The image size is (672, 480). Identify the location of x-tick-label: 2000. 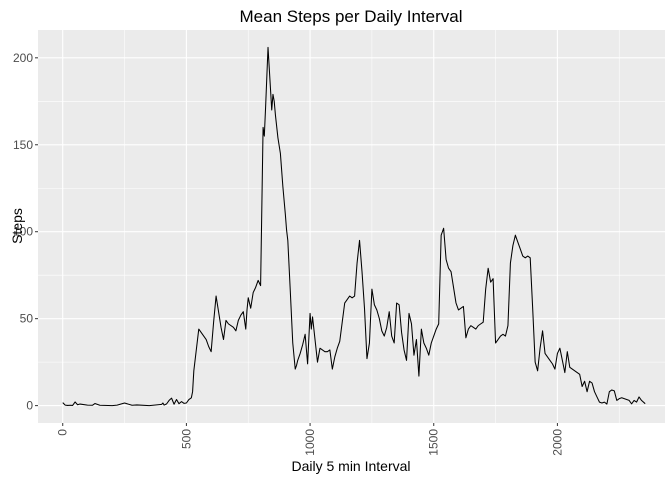
(557, 442).